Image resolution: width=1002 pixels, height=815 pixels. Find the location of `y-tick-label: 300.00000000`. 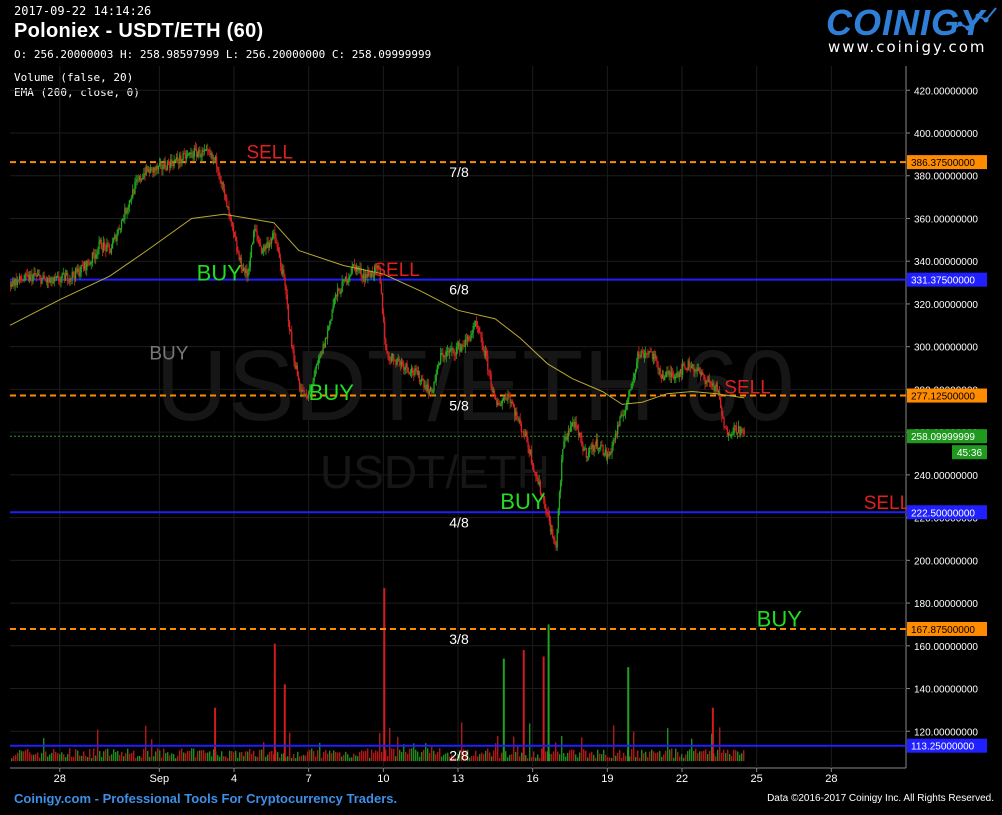

y-tick-label: 300.00000000 is located at coordinates (946, 348).